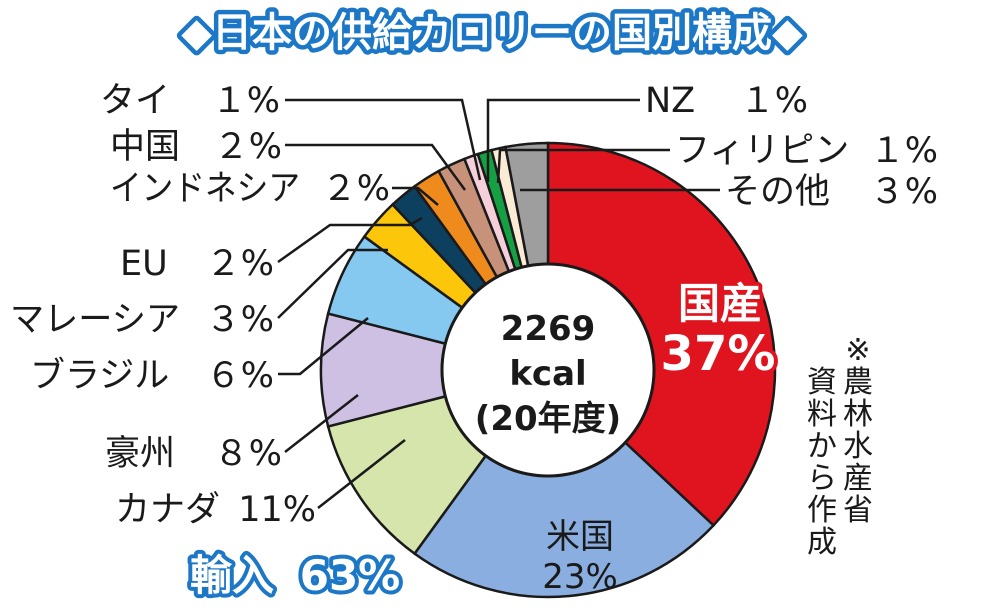  I want to click on source-note-char-a-4: 産, so click(858, 478).